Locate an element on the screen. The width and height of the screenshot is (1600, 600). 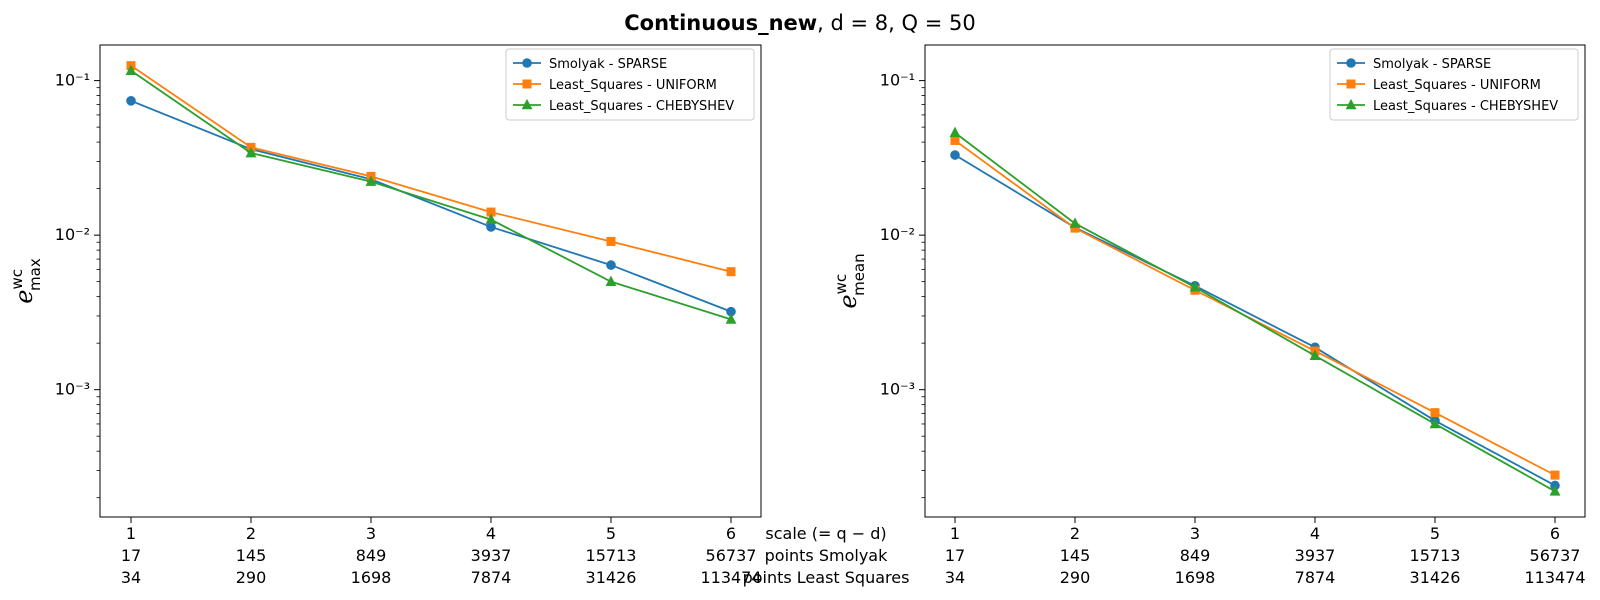
right-legend-label-least-squares-chebyshev: Least_Squares - CHEBYSHEV is located at coordinates (1465, 106).